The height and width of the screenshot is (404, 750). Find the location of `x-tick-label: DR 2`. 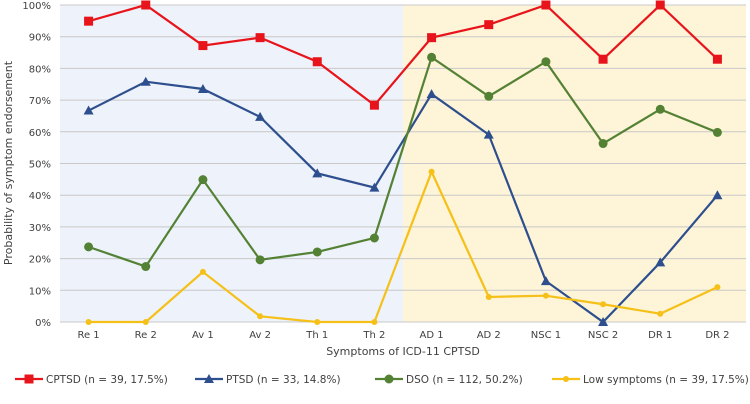

x-tick-label: DR 2 is located at coordinates (717, 335).